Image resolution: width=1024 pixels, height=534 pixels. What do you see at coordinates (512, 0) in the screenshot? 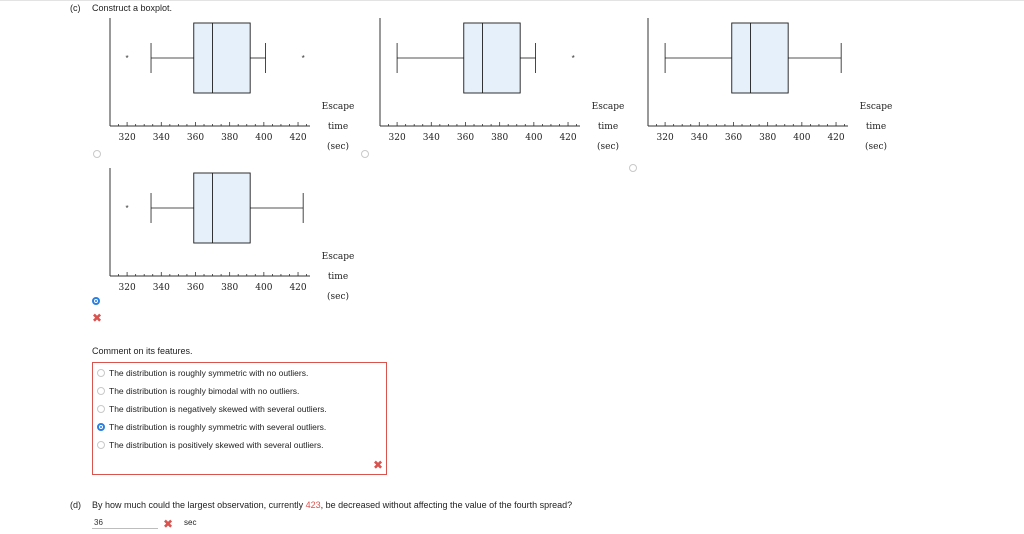
I see `top-divider` at bounding box center [512, 0].